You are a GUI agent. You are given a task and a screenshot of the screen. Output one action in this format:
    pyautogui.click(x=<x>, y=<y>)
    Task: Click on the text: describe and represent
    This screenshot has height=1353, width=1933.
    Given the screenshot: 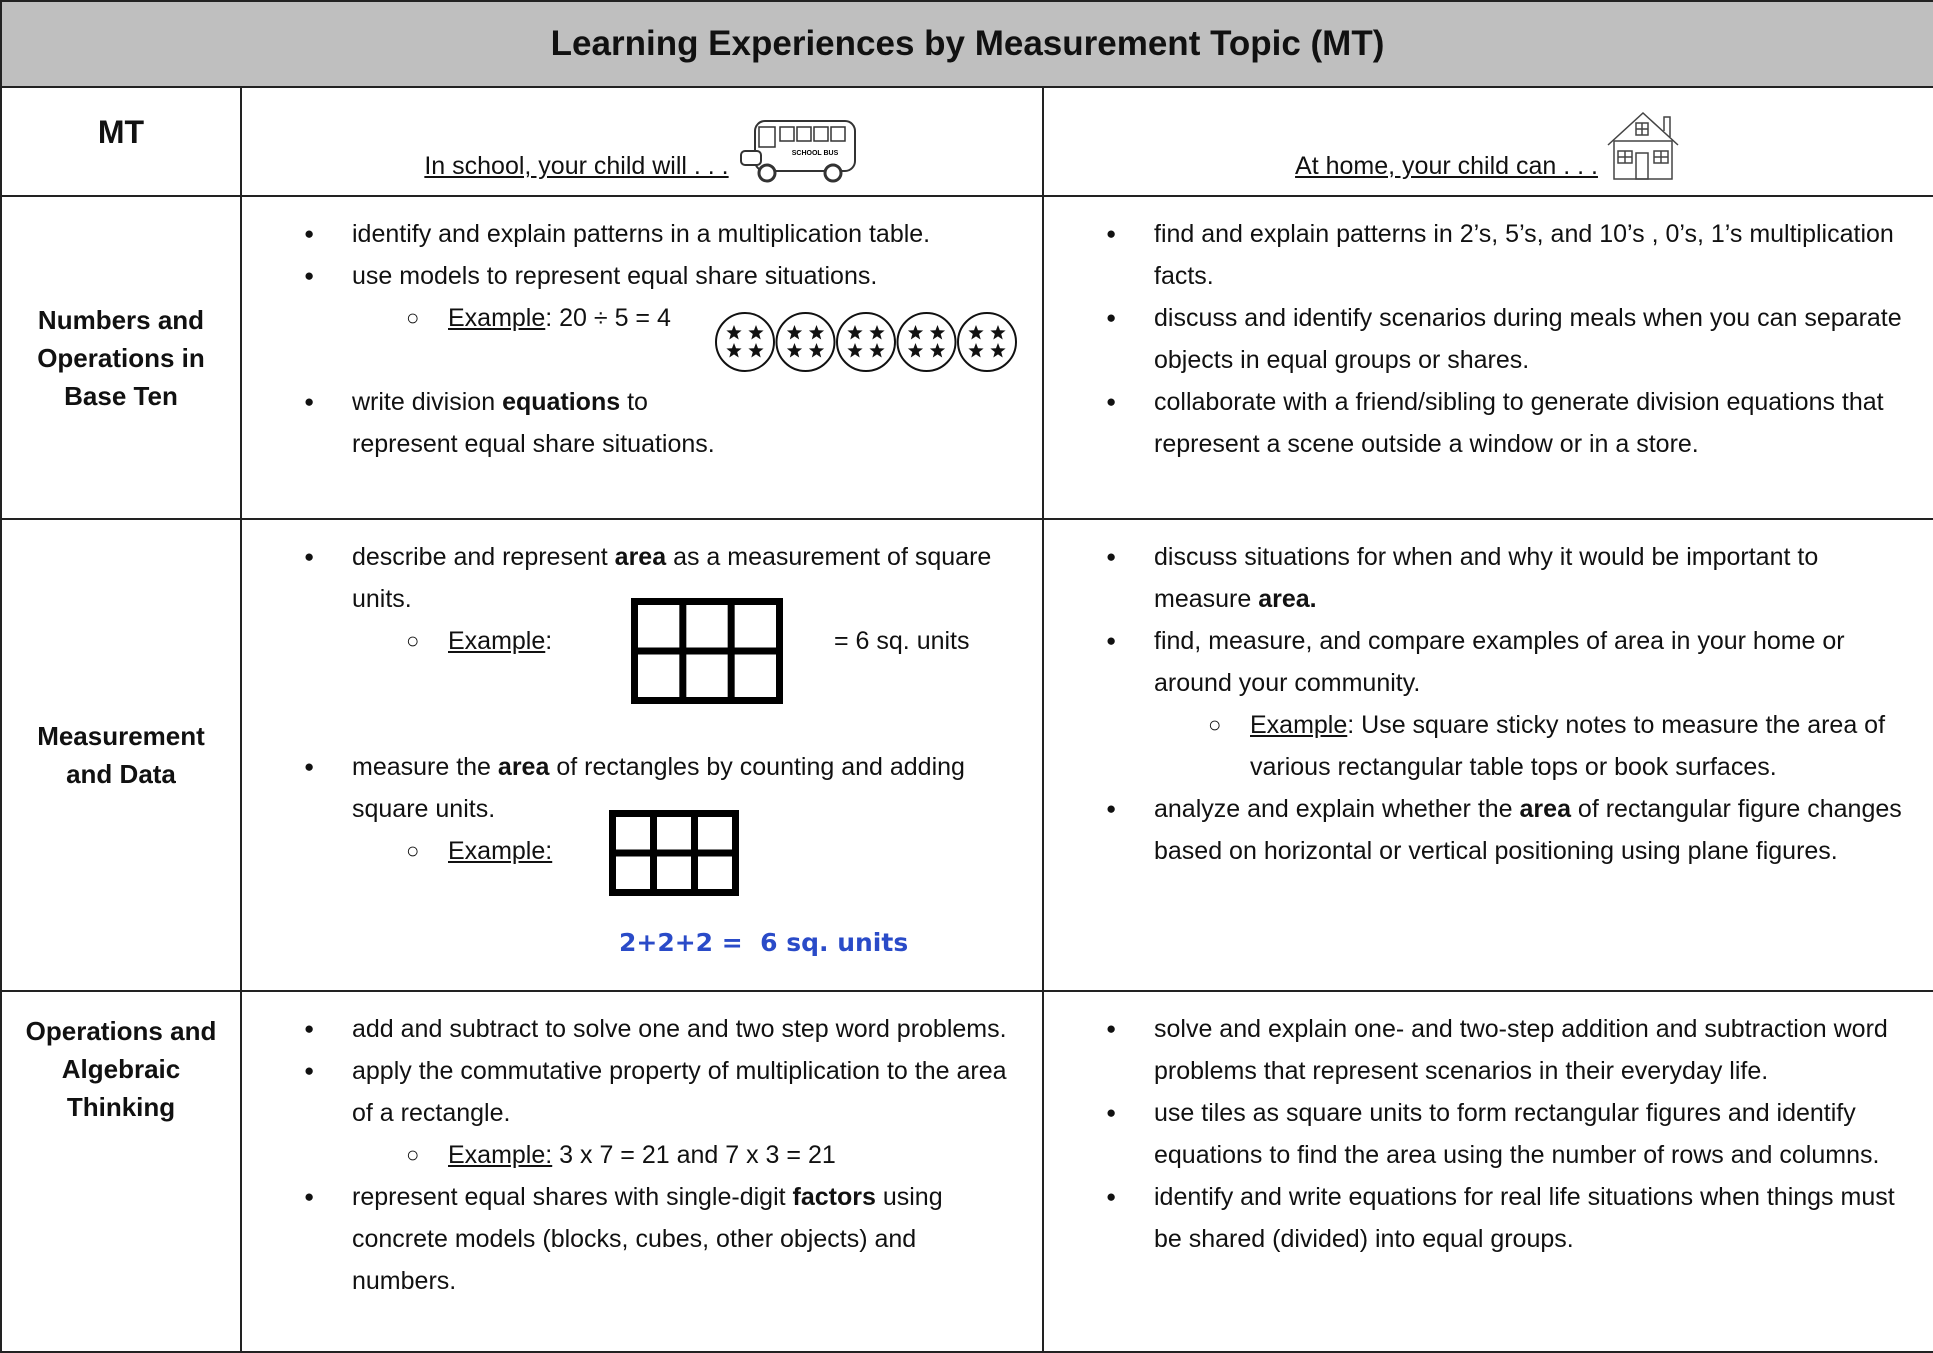 What is the action you would take?
    pyautogui.click(x=483, y=557)
    